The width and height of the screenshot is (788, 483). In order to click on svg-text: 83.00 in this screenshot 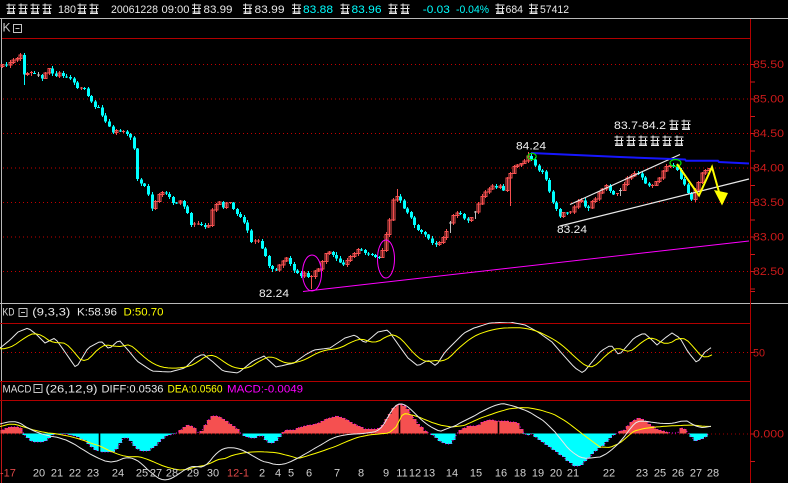, I will do `click(768, 238)`.